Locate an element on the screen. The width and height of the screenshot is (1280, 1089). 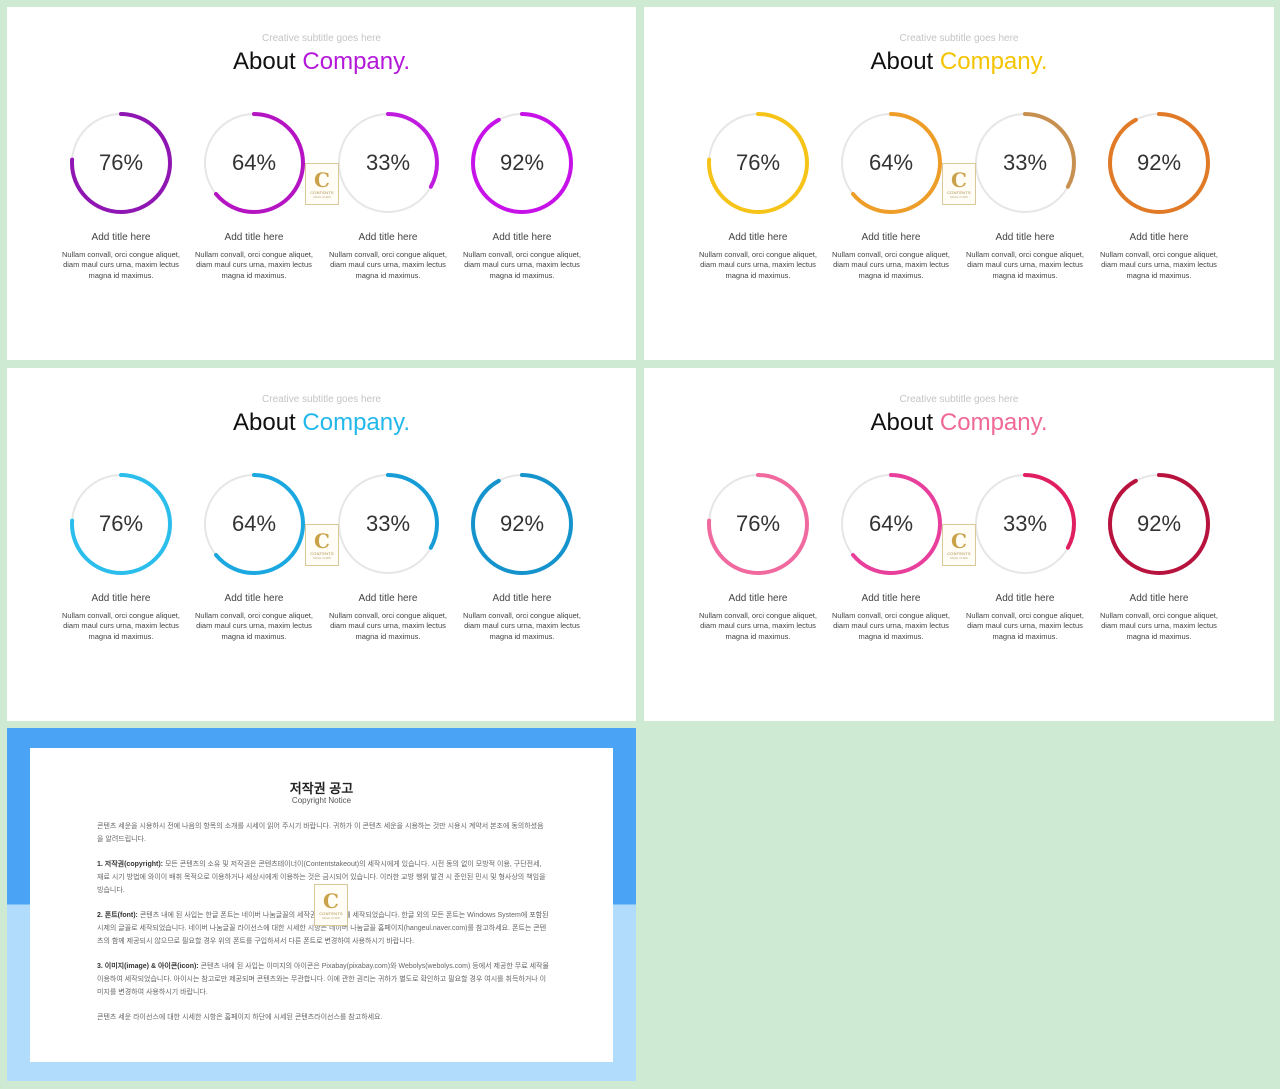
section-heading: 3. 이미지(image) & 아이콘(icon): is located at coordinates (148, 966).